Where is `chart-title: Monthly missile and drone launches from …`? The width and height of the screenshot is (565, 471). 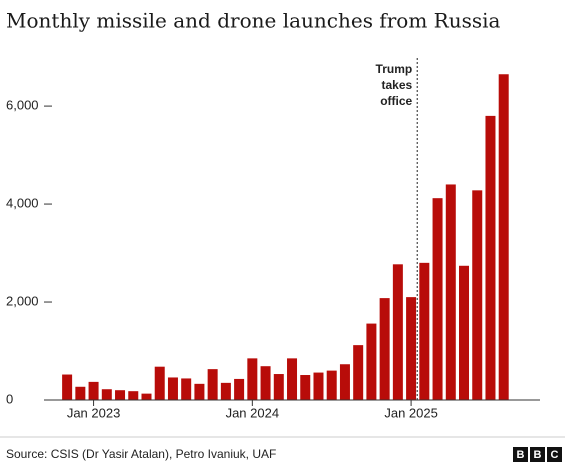 chart-title: Monthly missile and drone launches from … is located at coordinates (253, 21).